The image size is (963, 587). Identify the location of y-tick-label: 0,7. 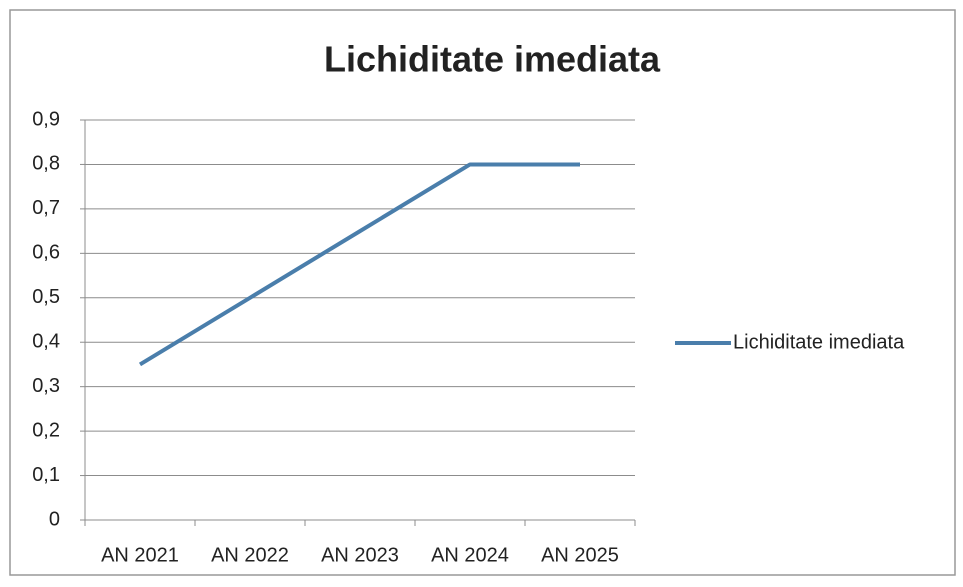
(46, 208).